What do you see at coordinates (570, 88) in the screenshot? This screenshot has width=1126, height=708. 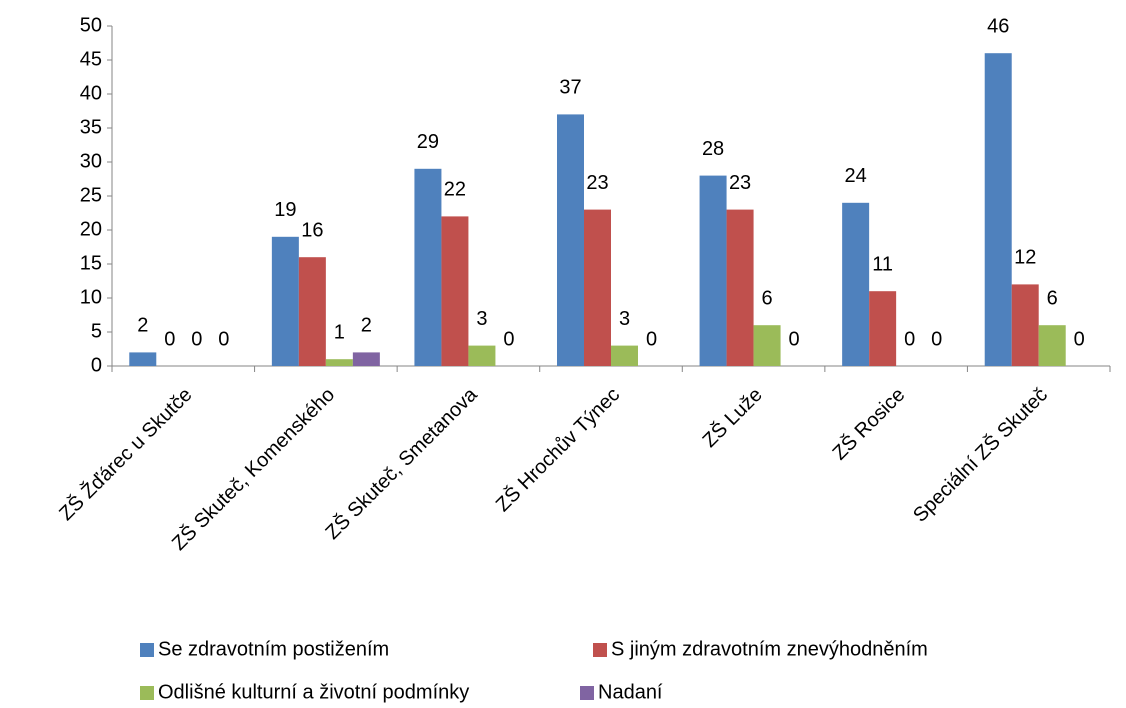 I see `data-label: 37` at bounding box center [570, 88].